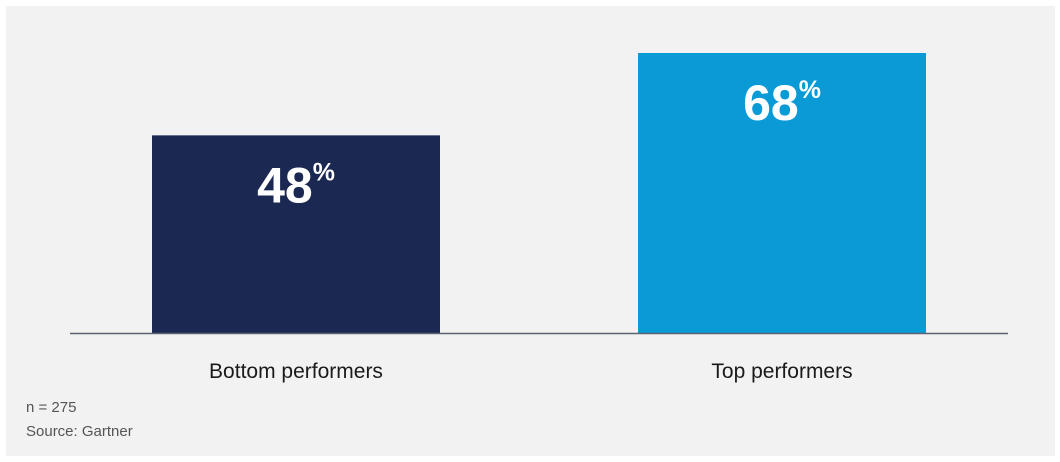  Describe the element at coordinates (79, 431) in the screenshot. I see `source-note: Source: Gartner` at that location.